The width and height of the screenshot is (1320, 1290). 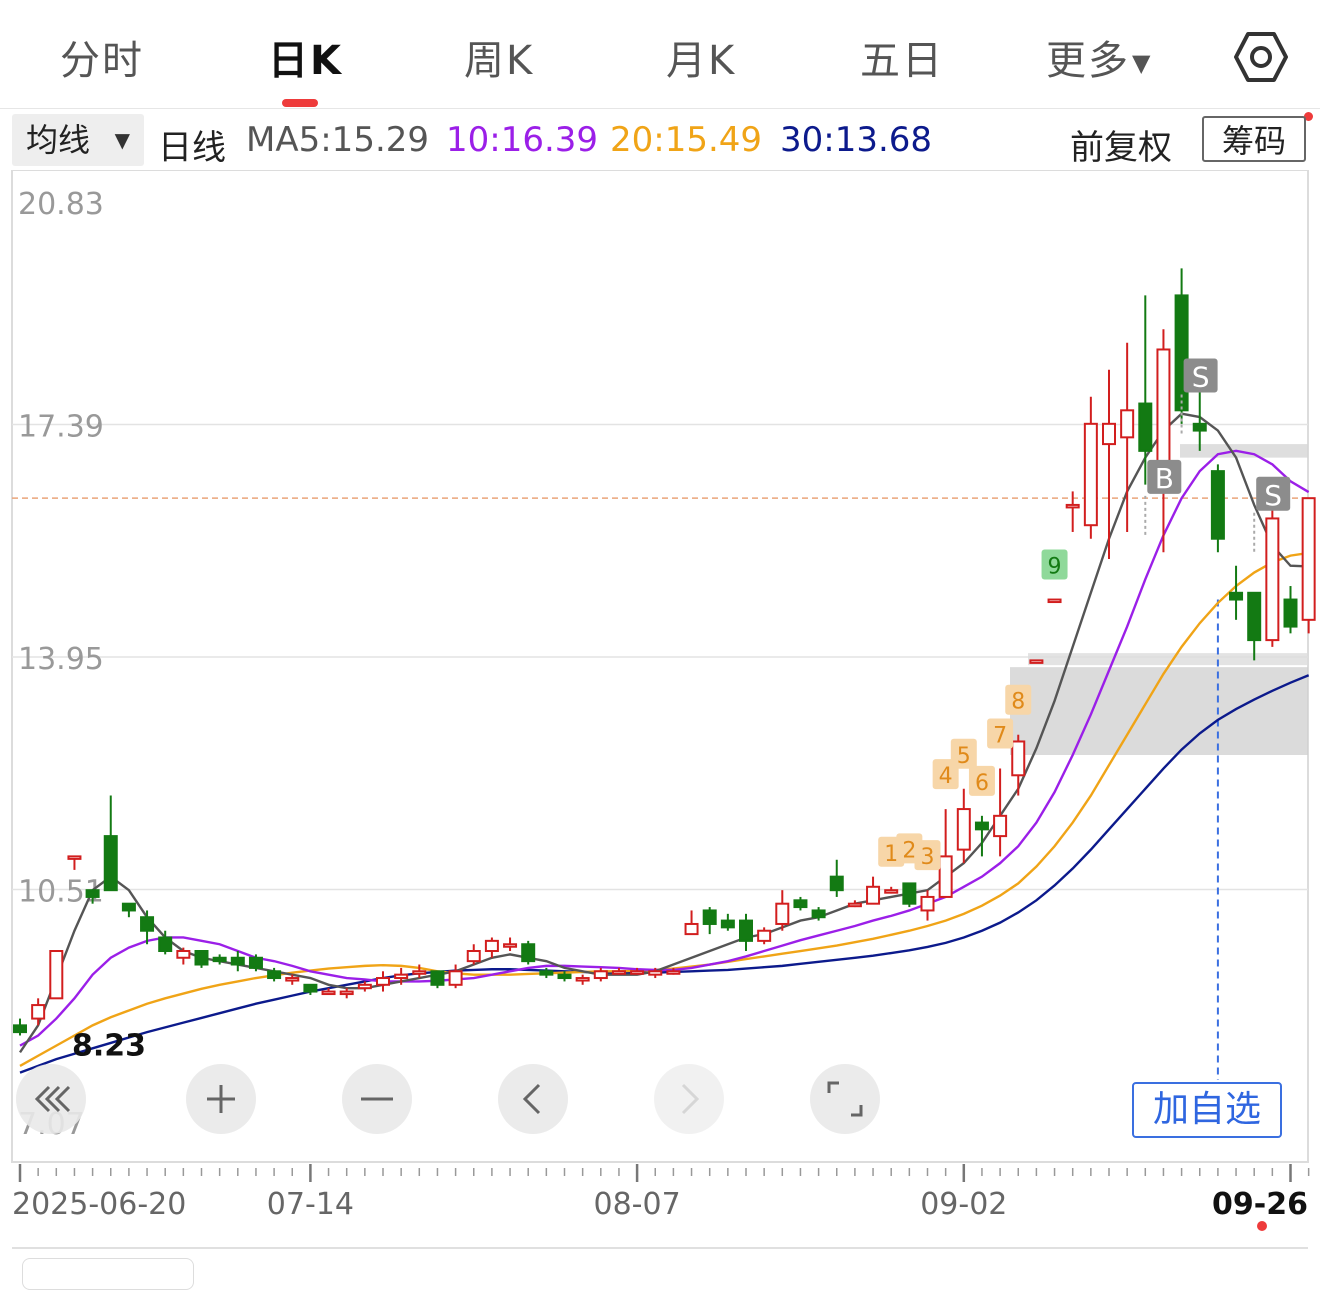 I want to click on y-tick-label: 17.39, so click(x=61, y=427).